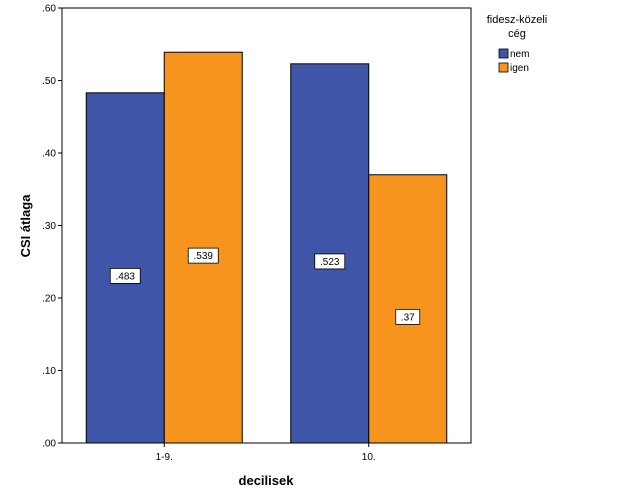 This screenshot has height=504, width=629. What do you see at coordinates (49, 444) in the screenshot?
I see `y-tick-label: .00` at bounding box center [49, 444].